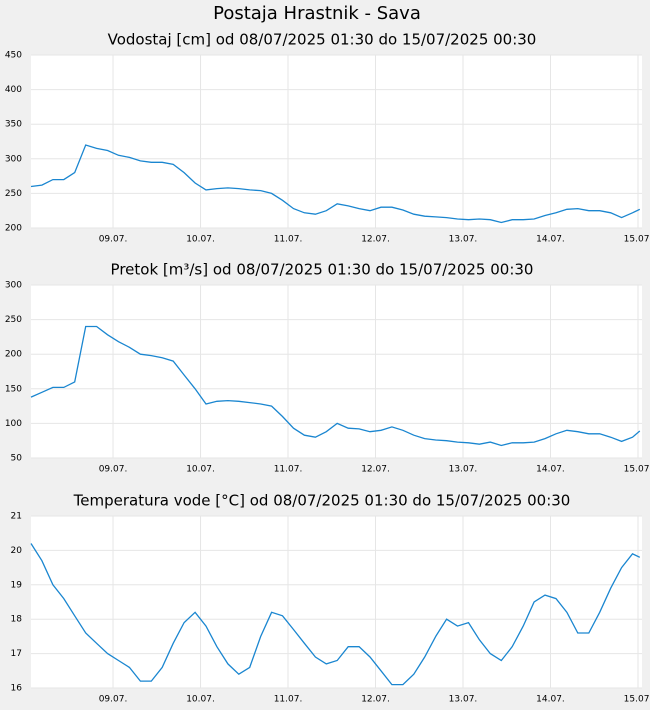 The height and width of the screenshot is (710, 650). Describe the element at coordinates (17, 689) in the screenshot. I see `y-tick-label: 16` at that location.